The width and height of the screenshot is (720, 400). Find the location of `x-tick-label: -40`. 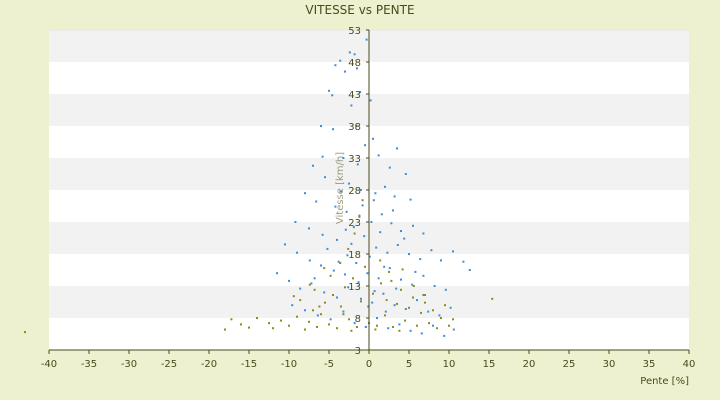

x-tick-label: -40 is located at coordinates (49, 364).